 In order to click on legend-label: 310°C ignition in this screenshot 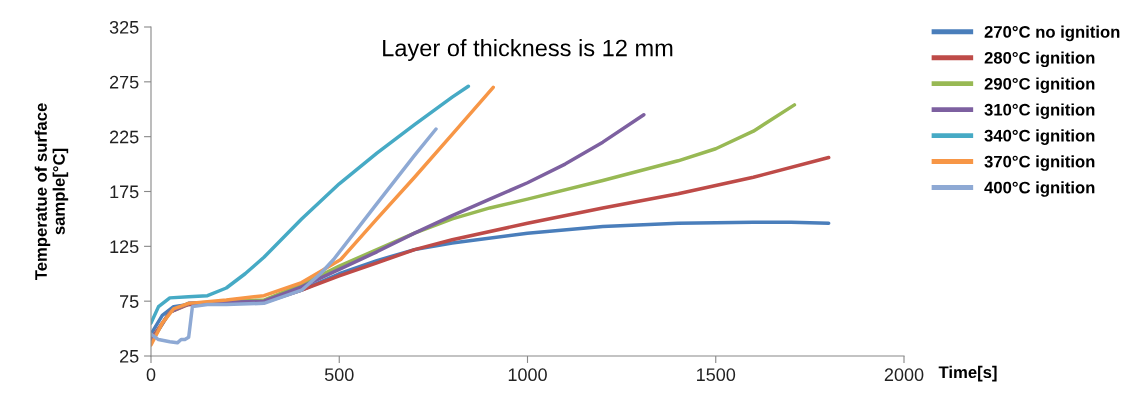, I will do `click(1039, 111)`.